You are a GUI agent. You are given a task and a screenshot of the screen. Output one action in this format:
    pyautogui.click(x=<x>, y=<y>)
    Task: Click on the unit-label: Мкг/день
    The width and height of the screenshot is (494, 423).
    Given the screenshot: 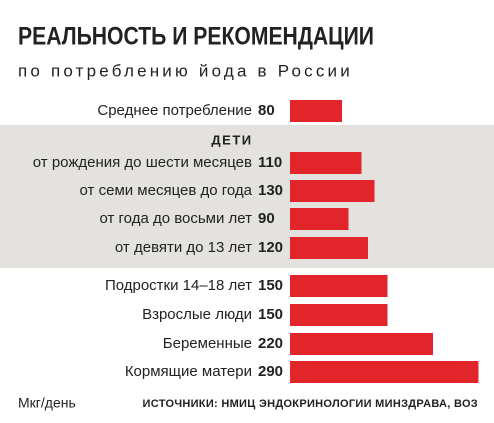 What is the action you would take?
    pyautogui.click(x=47, y=403)
    